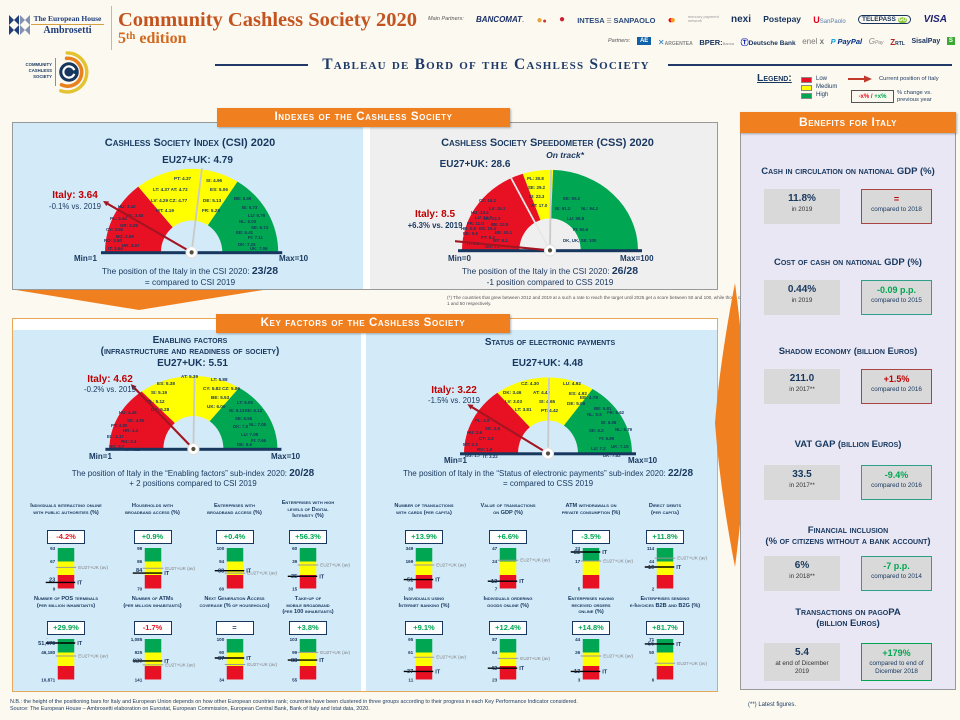  Describe the element at coordinates (48, 679) in the screenshot. I see `svg-text: 10,871` at that location.